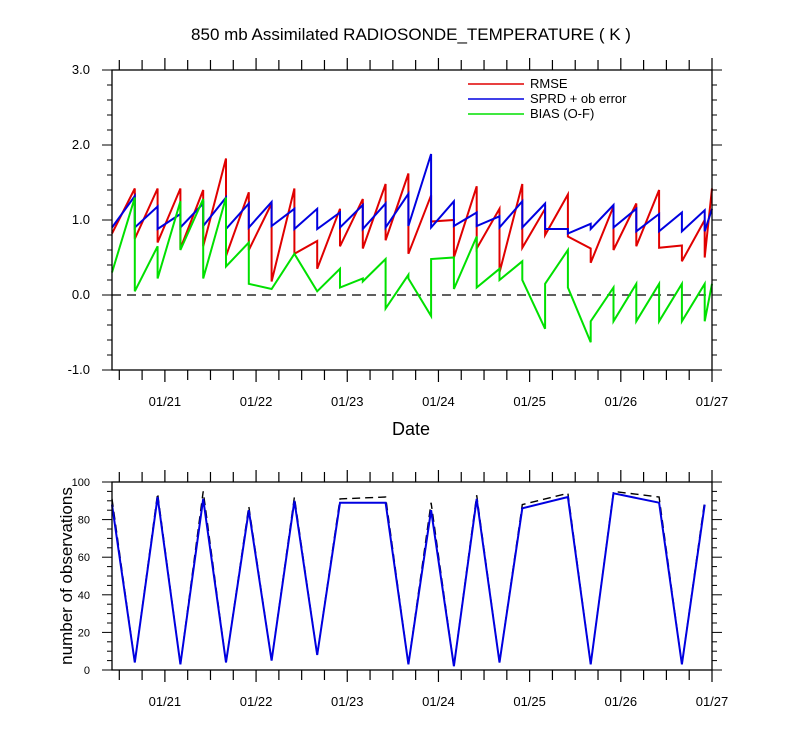 The image size is (800, 750). What do you see at coordinates (562, 113) in the screenshot?
I see `legend-label-bias-o-f: BIAS (O-F)` at bounding box center [562, 113].